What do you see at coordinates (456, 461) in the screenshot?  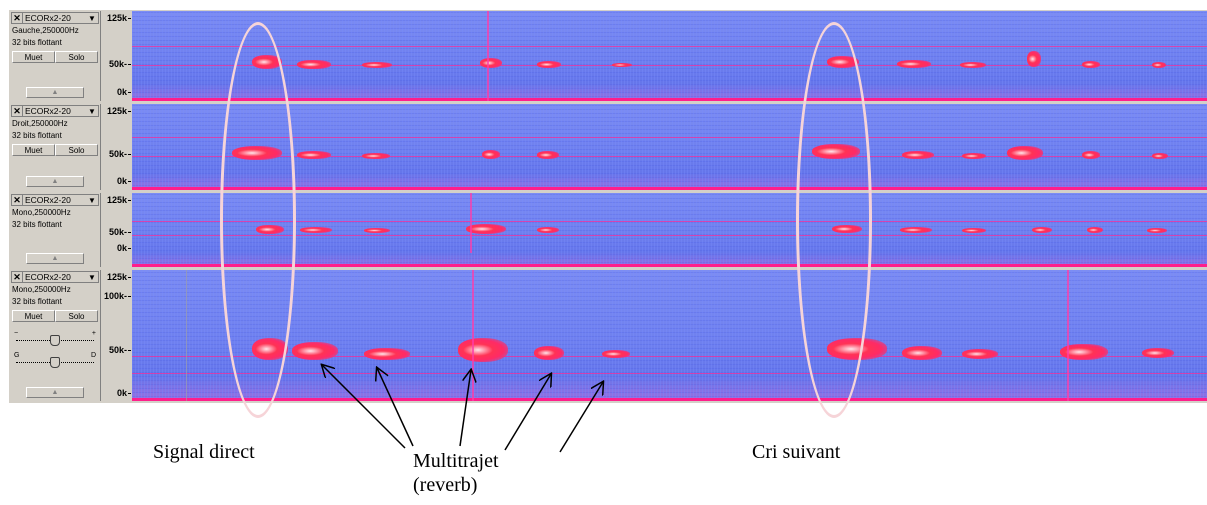 I see `multipath-label: Multitrajet` at bounding box center [456, 461].